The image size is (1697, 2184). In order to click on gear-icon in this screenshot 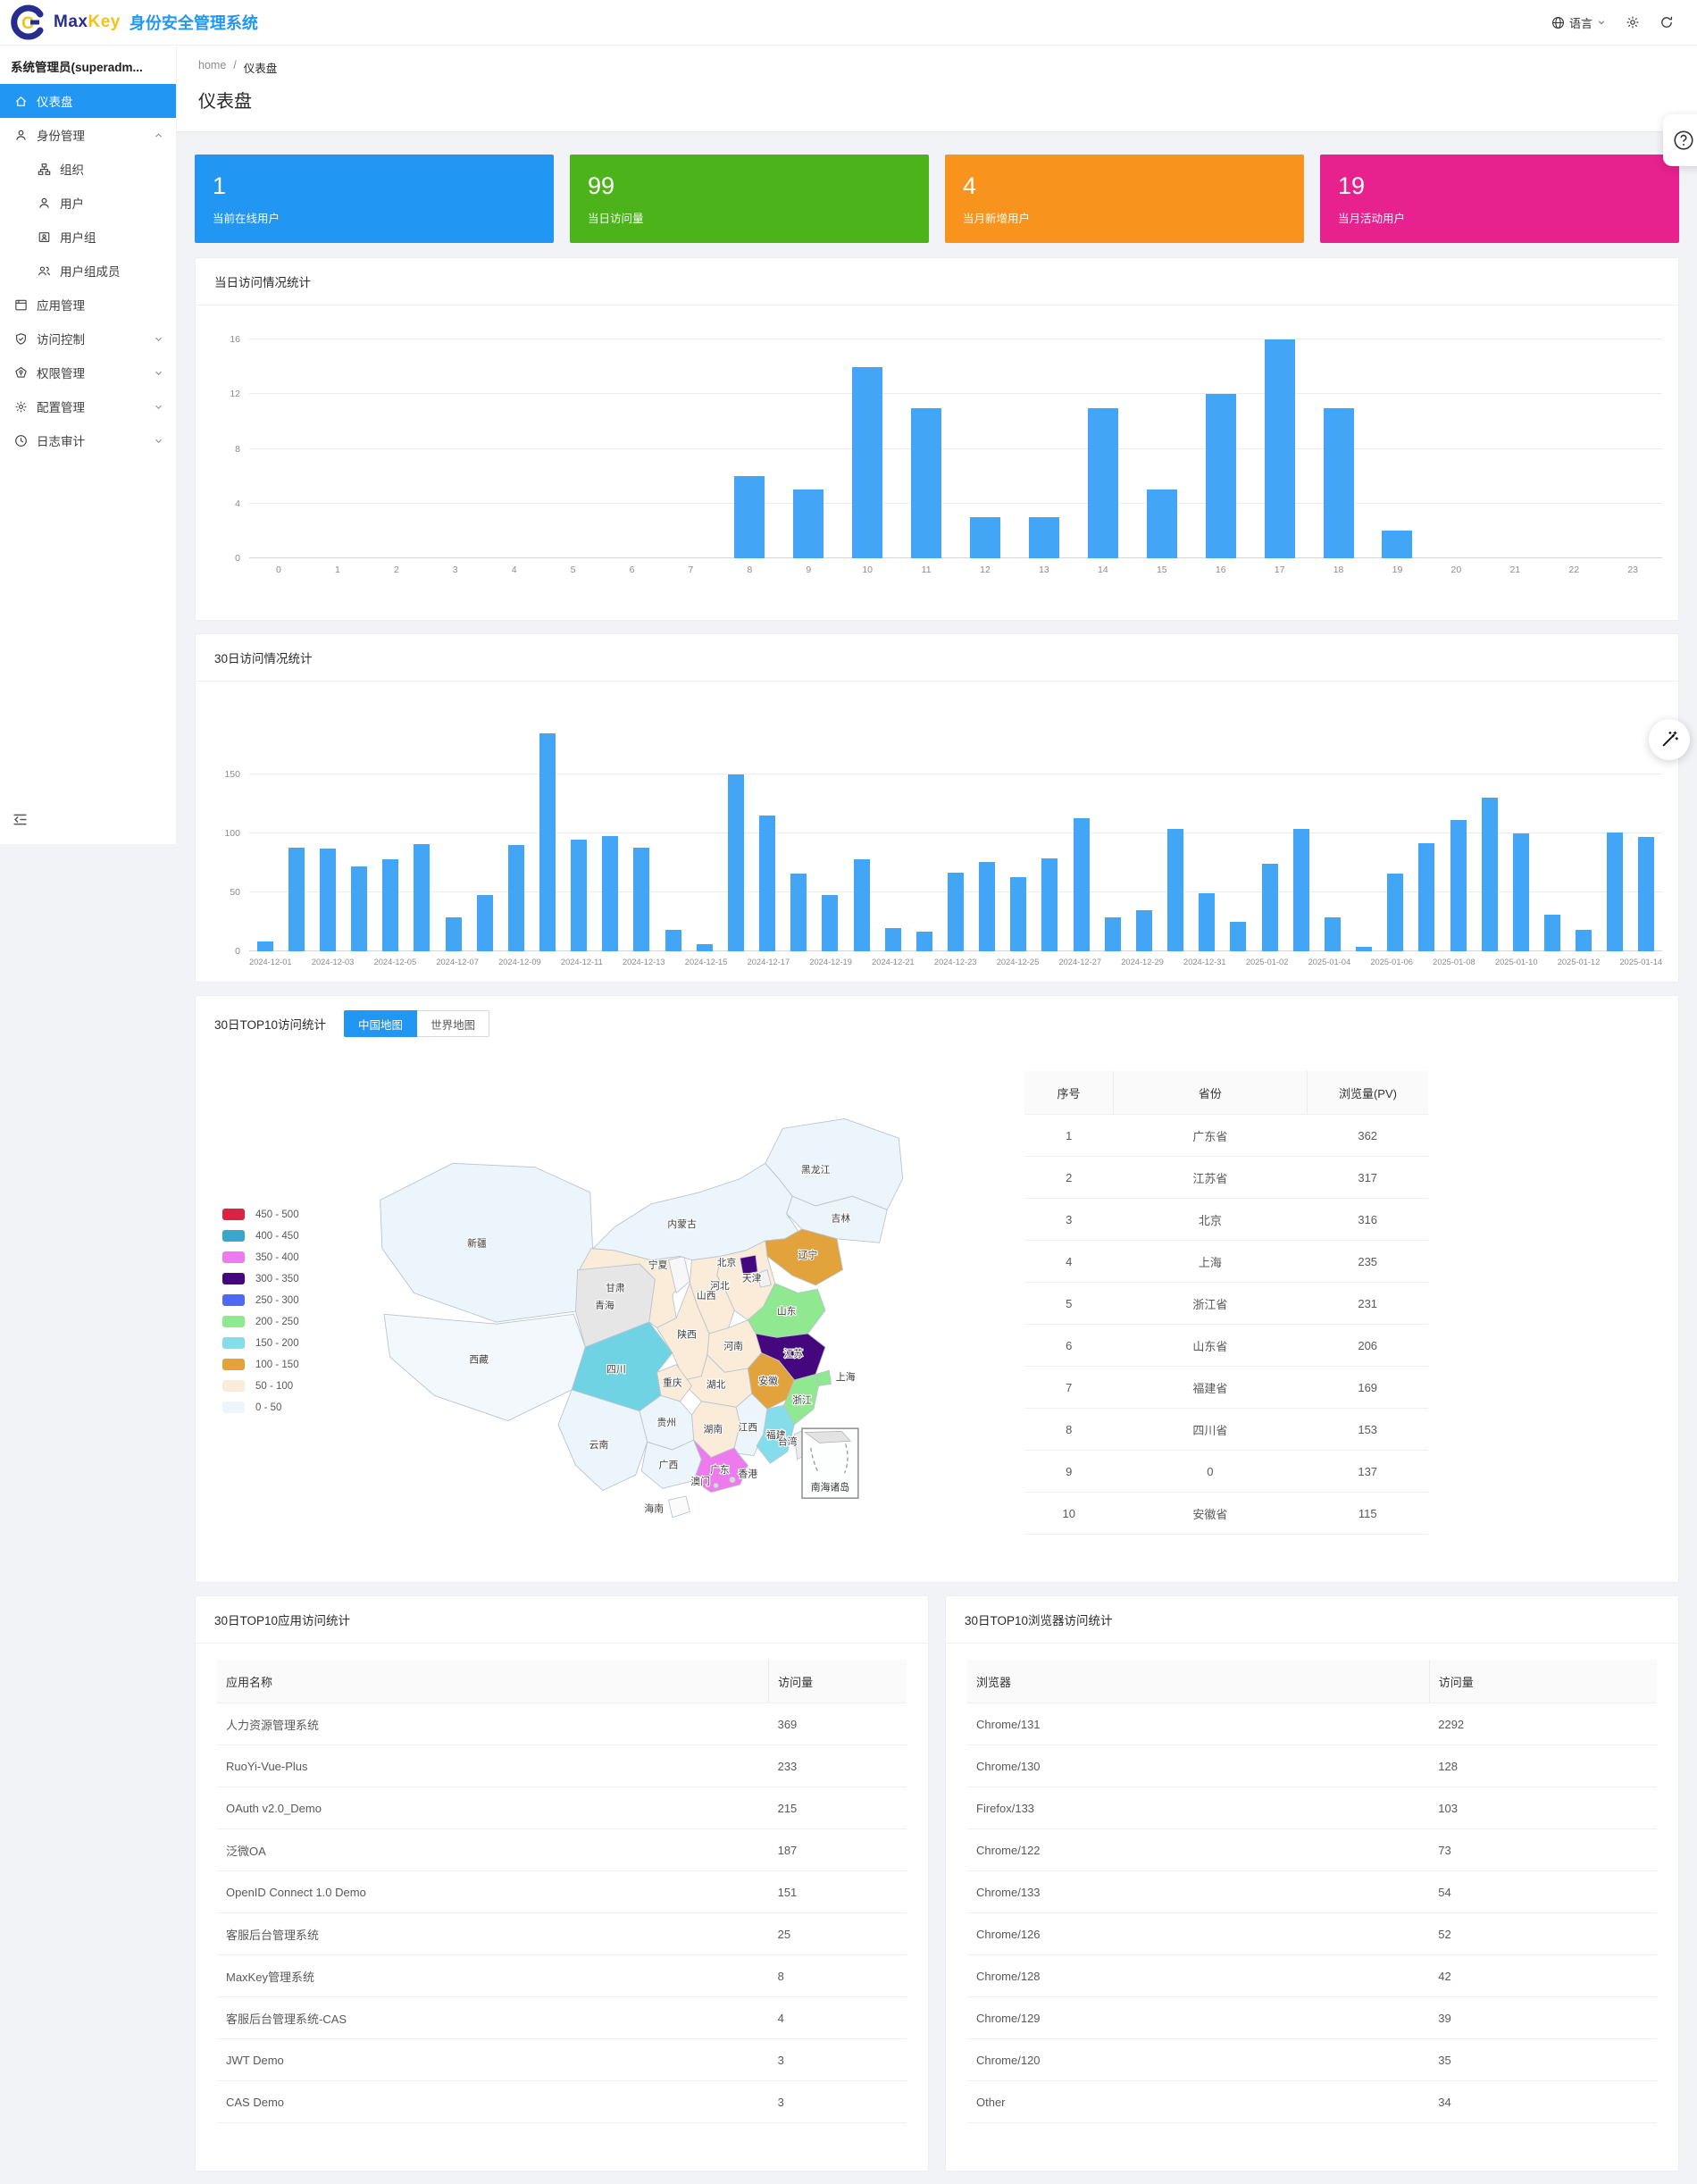, I will do `click(21, 407)`.